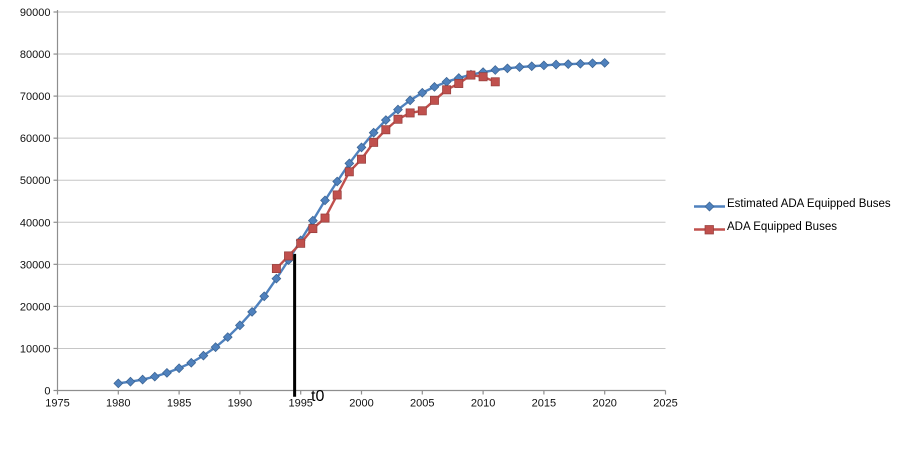 This screenshot has width=911, height=469. I want to click on y-tick-label: 80000, so click(35, 55).